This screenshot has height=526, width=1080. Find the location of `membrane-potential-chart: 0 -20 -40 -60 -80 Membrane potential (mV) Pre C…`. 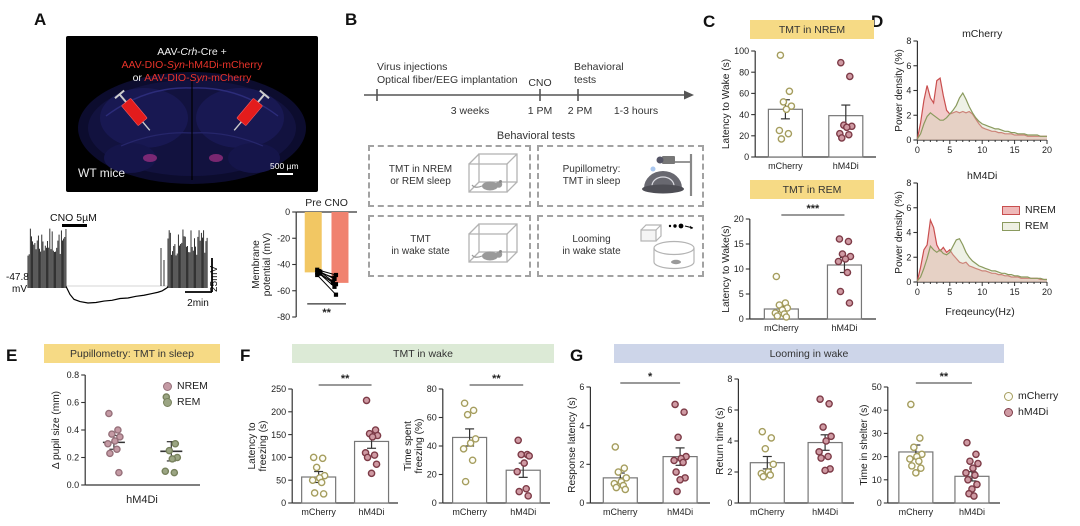

membrane-potential-chart: 0 -20 -40 -60 -80 Membrane potential (mV) Pre C… is located at coordinates (304, 259).